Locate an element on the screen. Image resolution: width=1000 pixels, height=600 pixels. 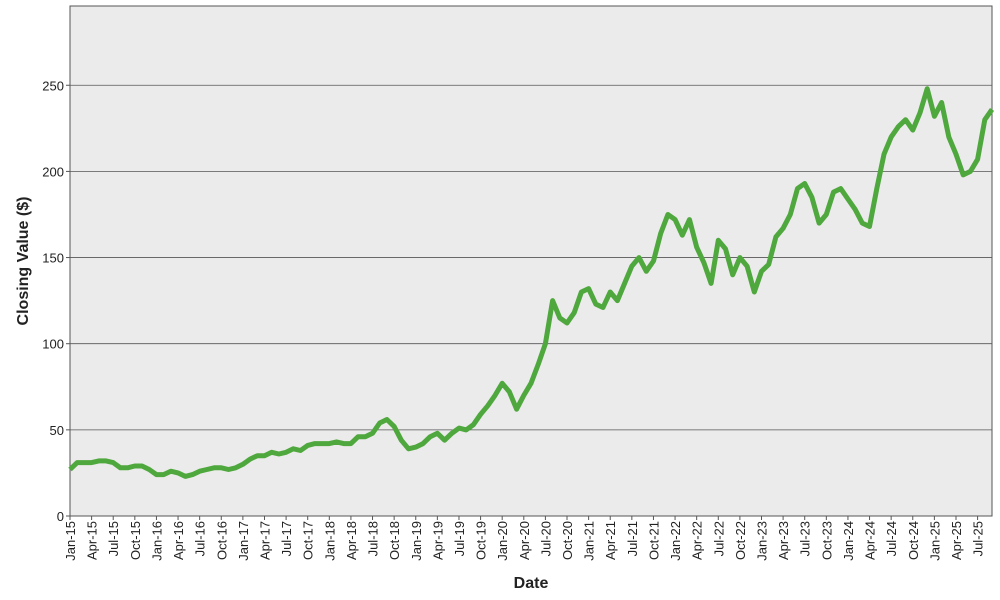
x-tick-label: Jul-25 is located at coordinates (978, 538).